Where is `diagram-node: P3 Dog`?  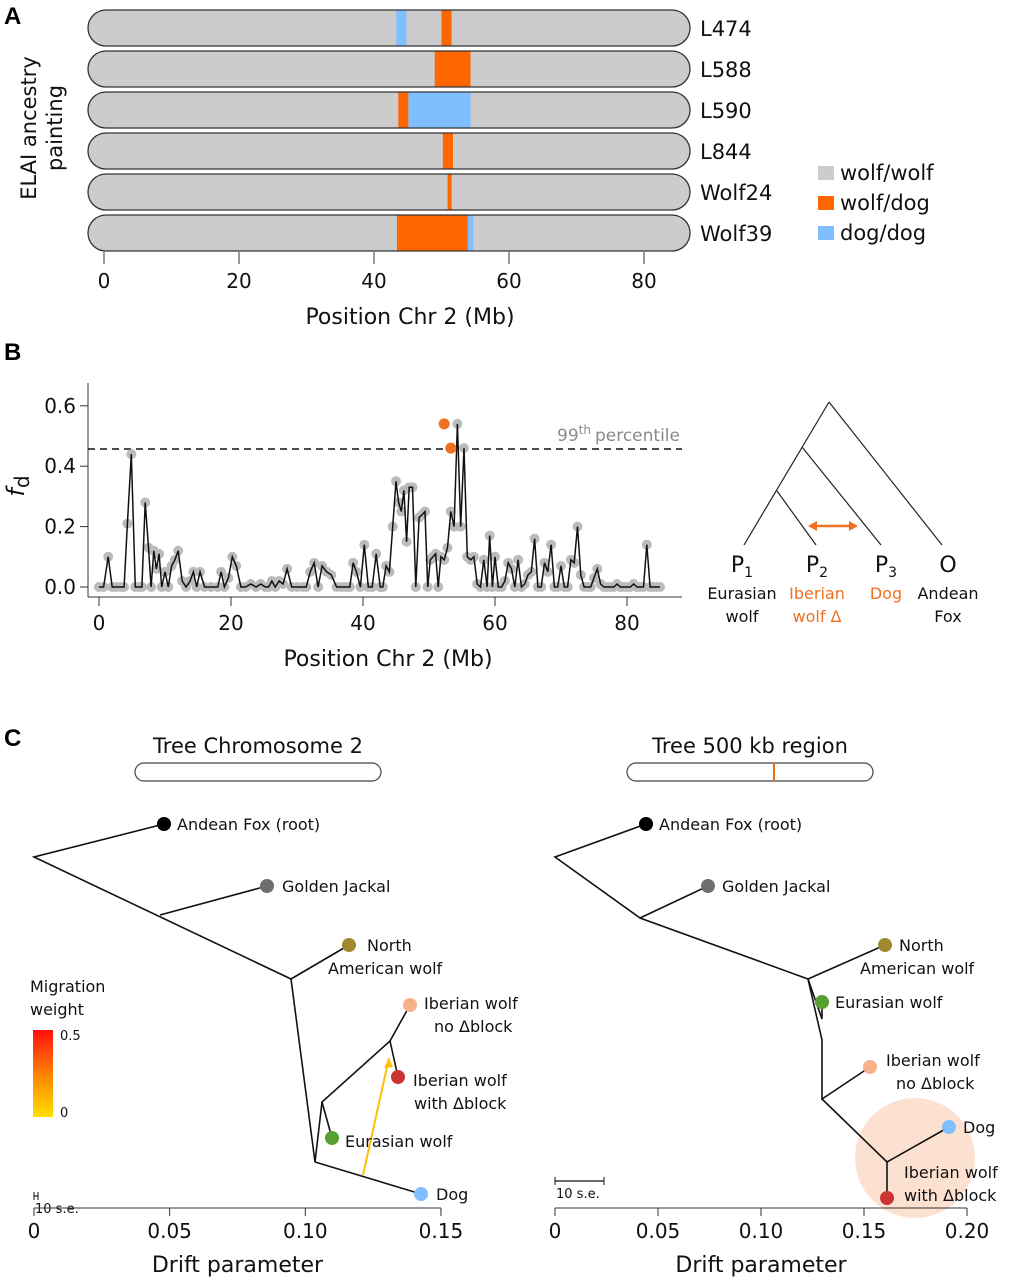
diagram-node: P3 Dog is located at coordinates (886, 578).